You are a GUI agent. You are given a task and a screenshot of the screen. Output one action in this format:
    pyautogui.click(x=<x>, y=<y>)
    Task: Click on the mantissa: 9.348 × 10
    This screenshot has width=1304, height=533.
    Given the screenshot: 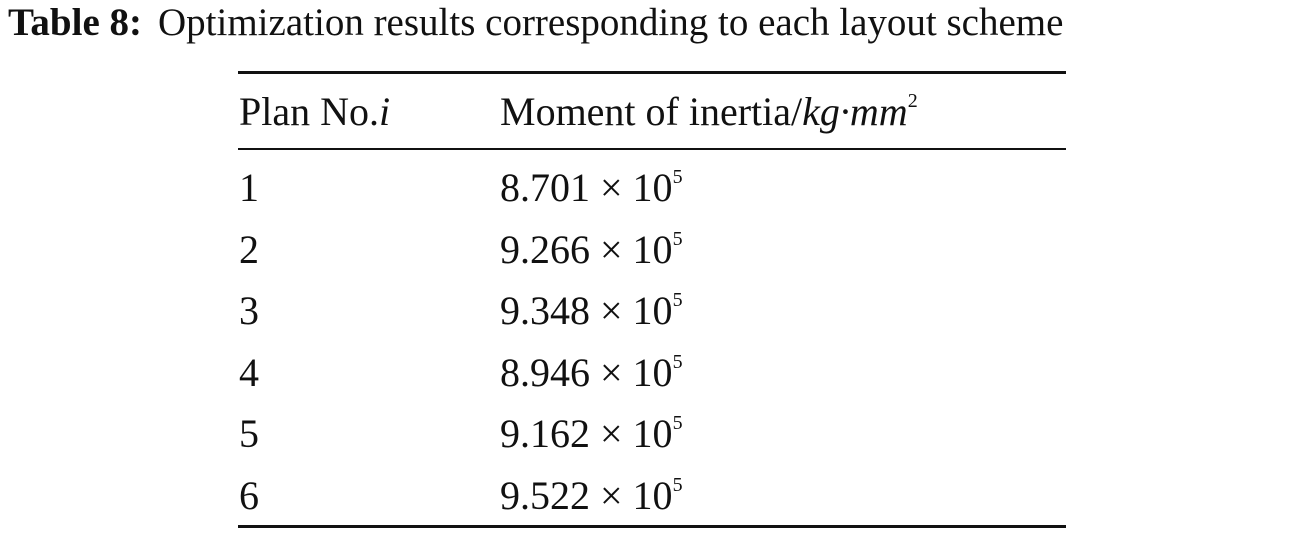 What is the action you would take?
    pyautogui.click(x=586, y=311)
    